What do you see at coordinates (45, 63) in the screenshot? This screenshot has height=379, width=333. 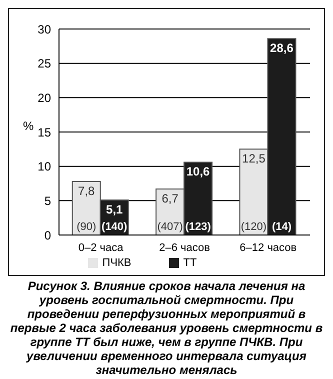 I see `y-tick-label: 25` at bounding box center [45, 63].